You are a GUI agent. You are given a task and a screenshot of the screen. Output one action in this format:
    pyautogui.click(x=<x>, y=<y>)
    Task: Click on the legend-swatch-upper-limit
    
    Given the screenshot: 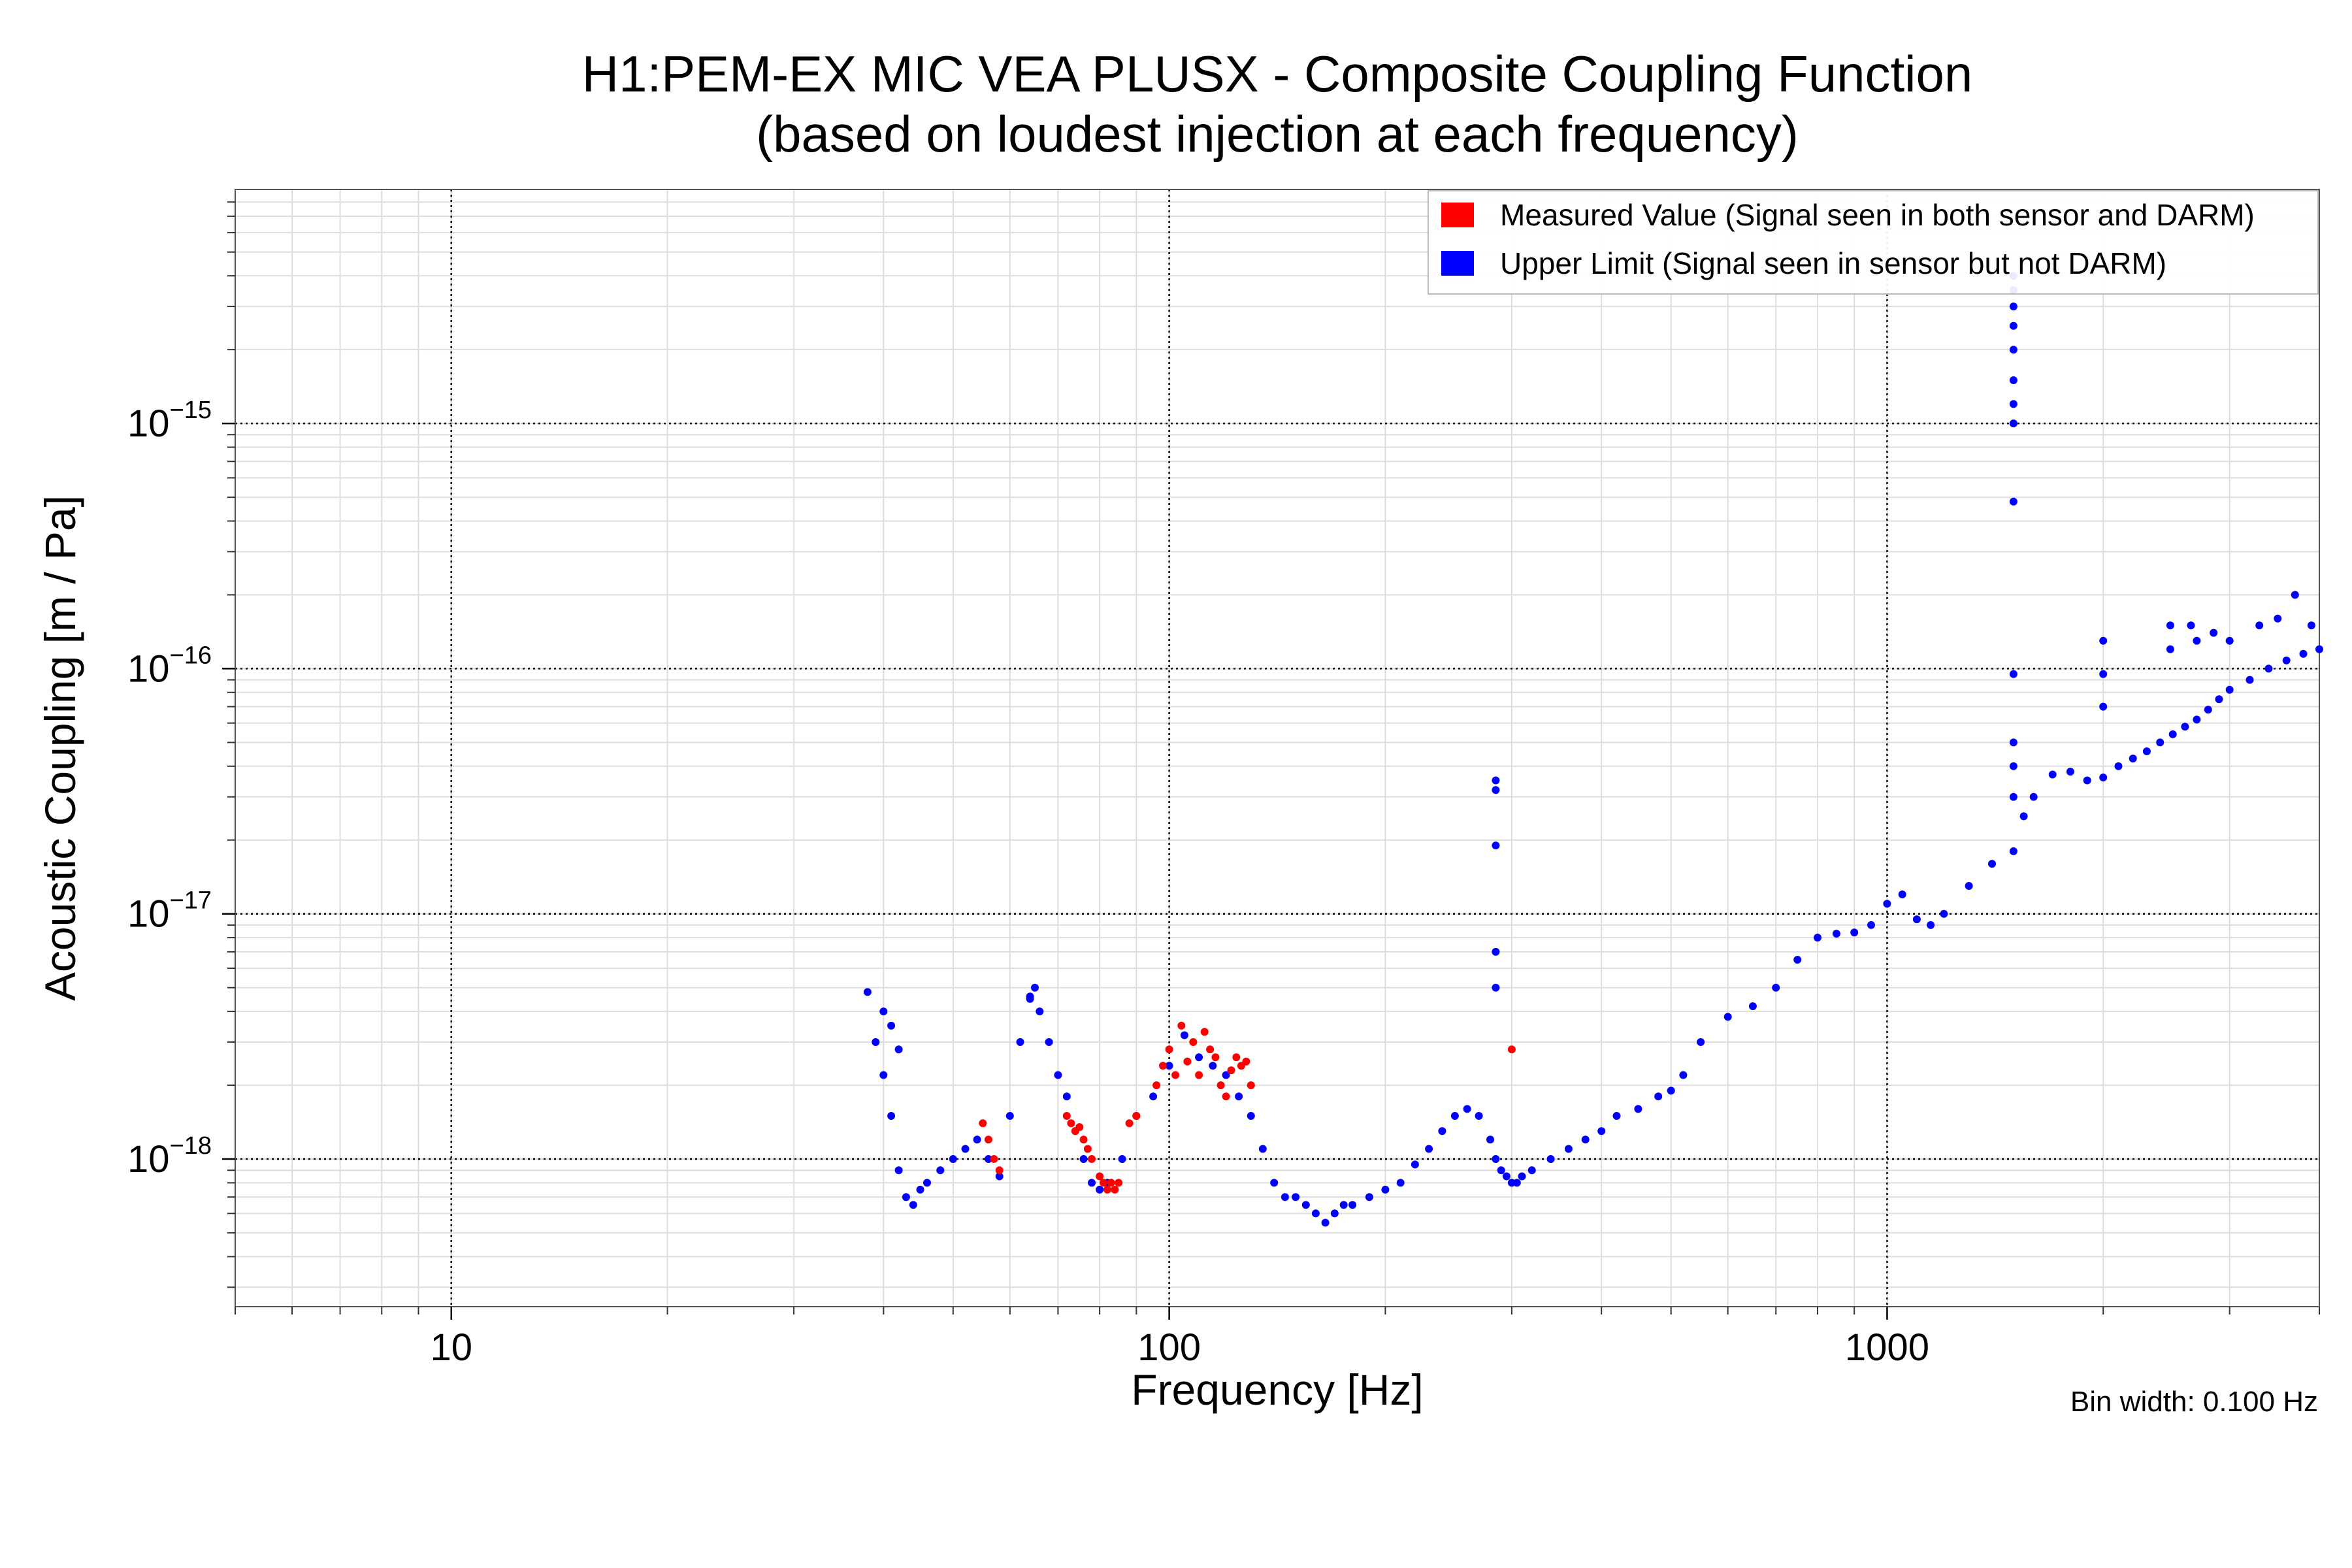 What is the action you would take?
    pyautogui.click(x=1457, y=263)
    